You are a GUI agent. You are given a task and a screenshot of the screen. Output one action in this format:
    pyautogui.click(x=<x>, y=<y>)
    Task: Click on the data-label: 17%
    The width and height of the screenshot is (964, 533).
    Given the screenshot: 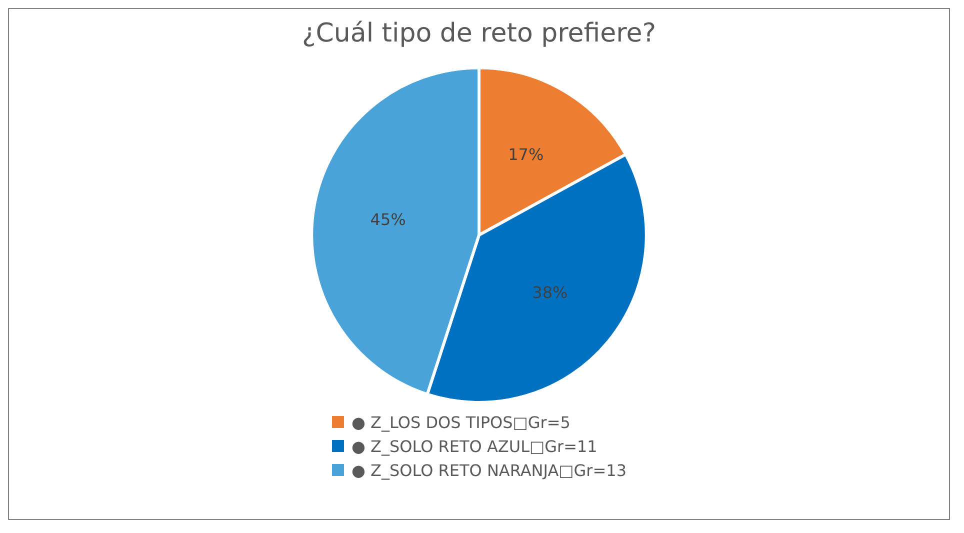 What is the action you would take?
    pyautogui.click(x=526, y=154)
    